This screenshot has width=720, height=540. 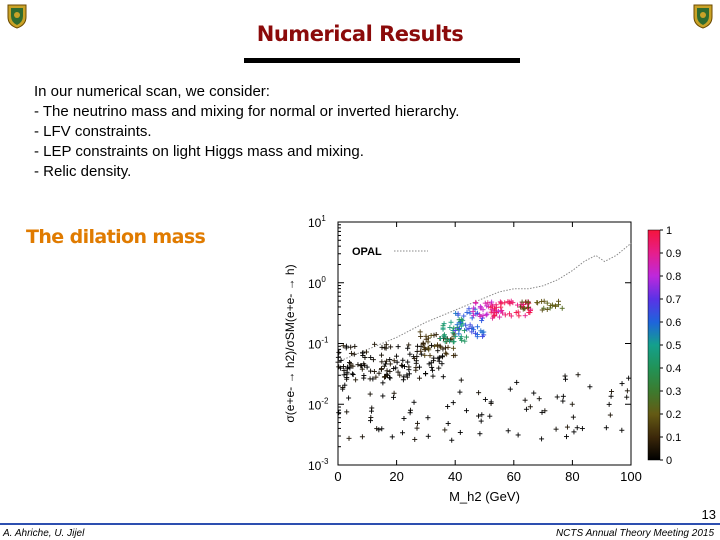 What do you see at coordinates (318, 344) in the screenshot?
I see `y-tick-label: 10⁻¹` at bounding box center [318, 344].